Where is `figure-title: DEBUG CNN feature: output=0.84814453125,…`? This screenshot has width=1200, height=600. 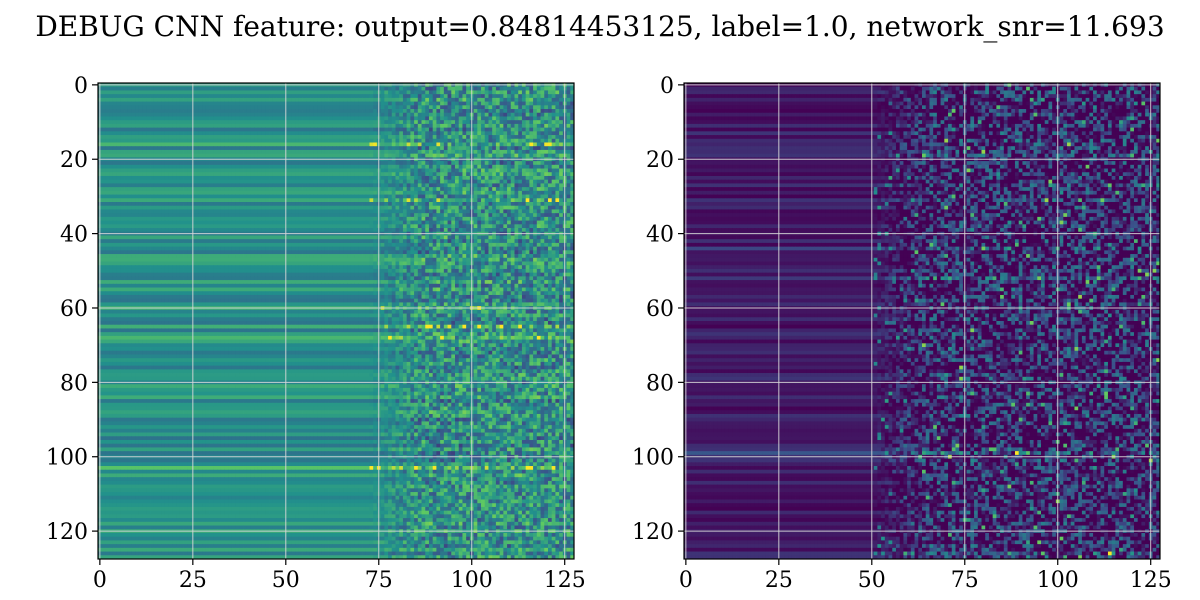 figure-title: DEBUG CNN feature: output=0.84814453125,… is located at coordinates (599, 26).